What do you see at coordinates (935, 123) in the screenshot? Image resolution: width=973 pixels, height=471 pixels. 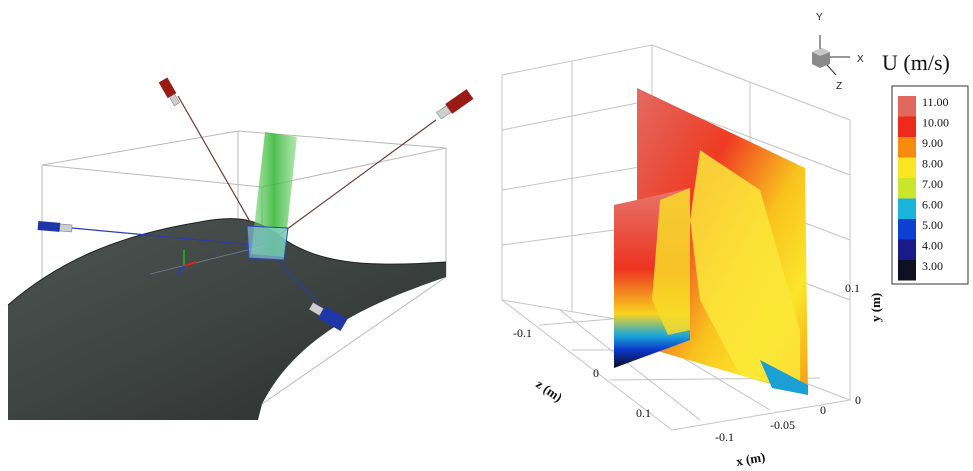 I see `colorbar-tick-label: 10.00` at bounding box center [935, 123].